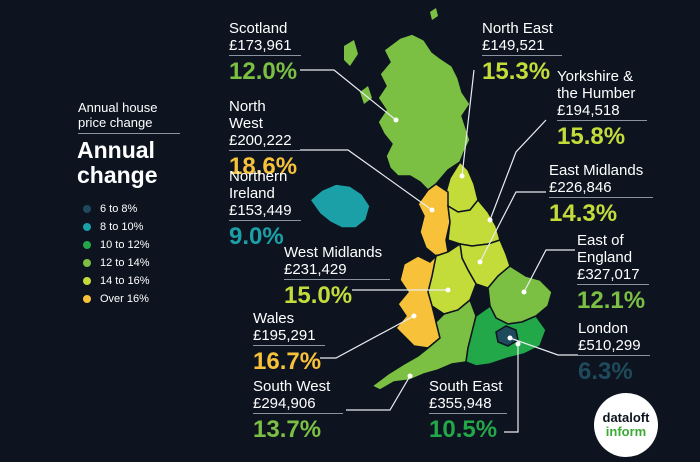 The height and width of the screenshot is (462, 700). I want to click on wales-dot, so click(414, 316).